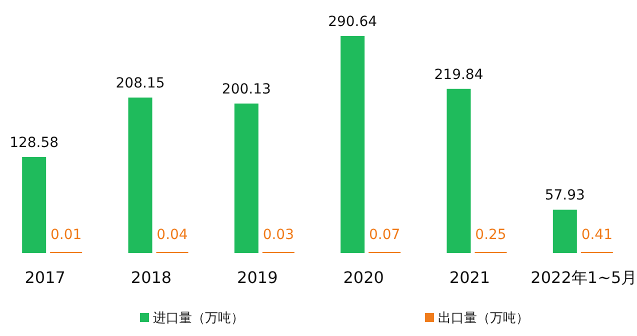 Image resolution: width=637 pixels, height=336 pixels. I want to click on x-tick-label: 2021, so click(469, 277).